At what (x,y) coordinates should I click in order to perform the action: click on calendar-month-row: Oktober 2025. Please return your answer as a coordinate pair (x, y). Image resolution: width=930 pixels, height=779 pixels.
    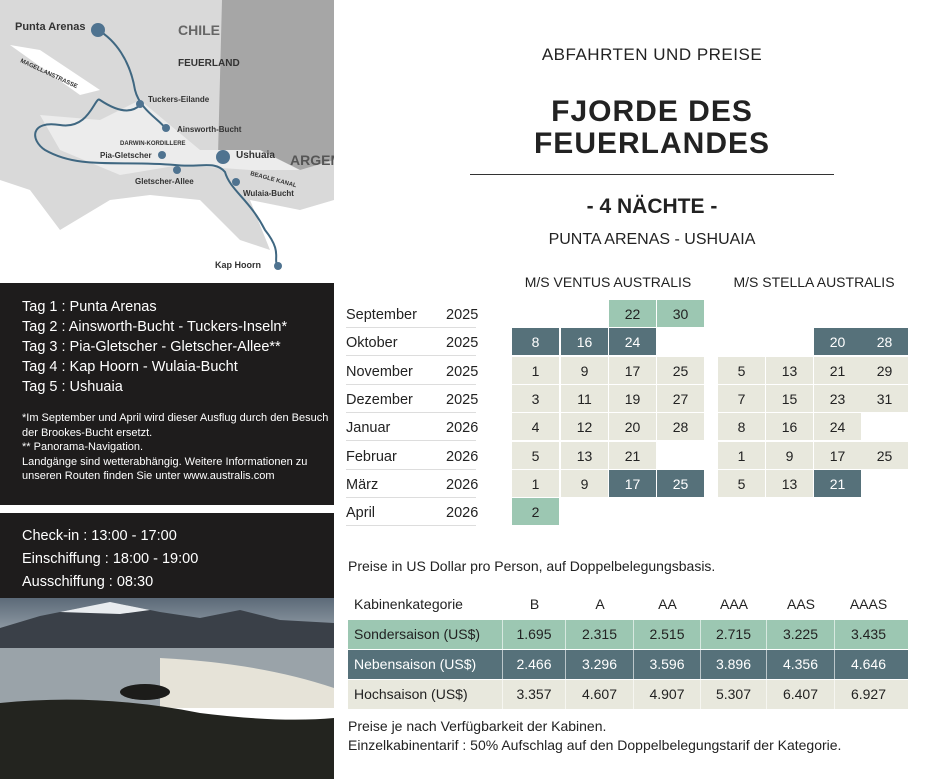
    Looking at the image, I should click on (412, 342).